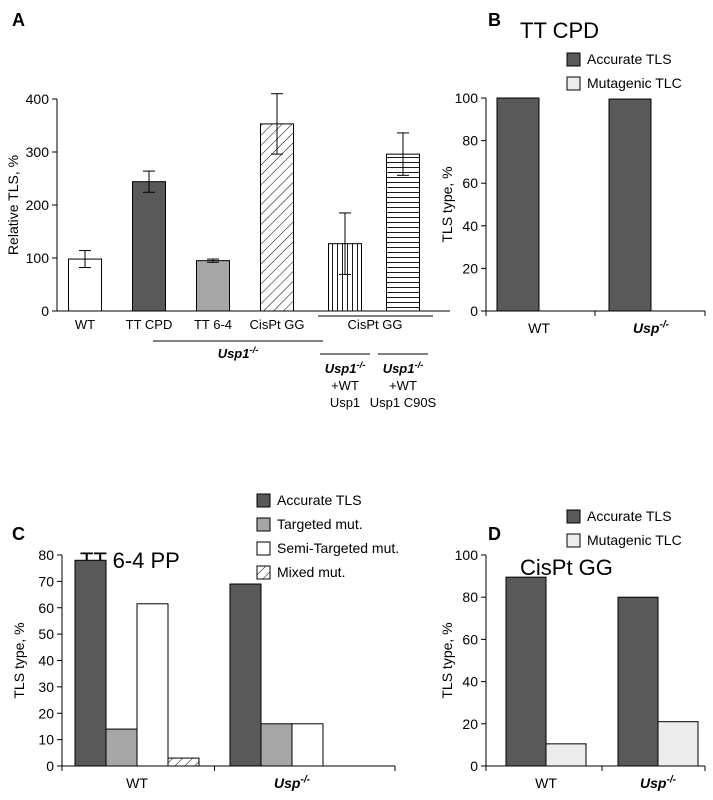 The width and height of the screenshot is (713, 800). What do you see at coordinates (238, 353) in the screenshot?
I see `panel-a-genotype-label: Usp1-/-` at bounding box center [238, 353].